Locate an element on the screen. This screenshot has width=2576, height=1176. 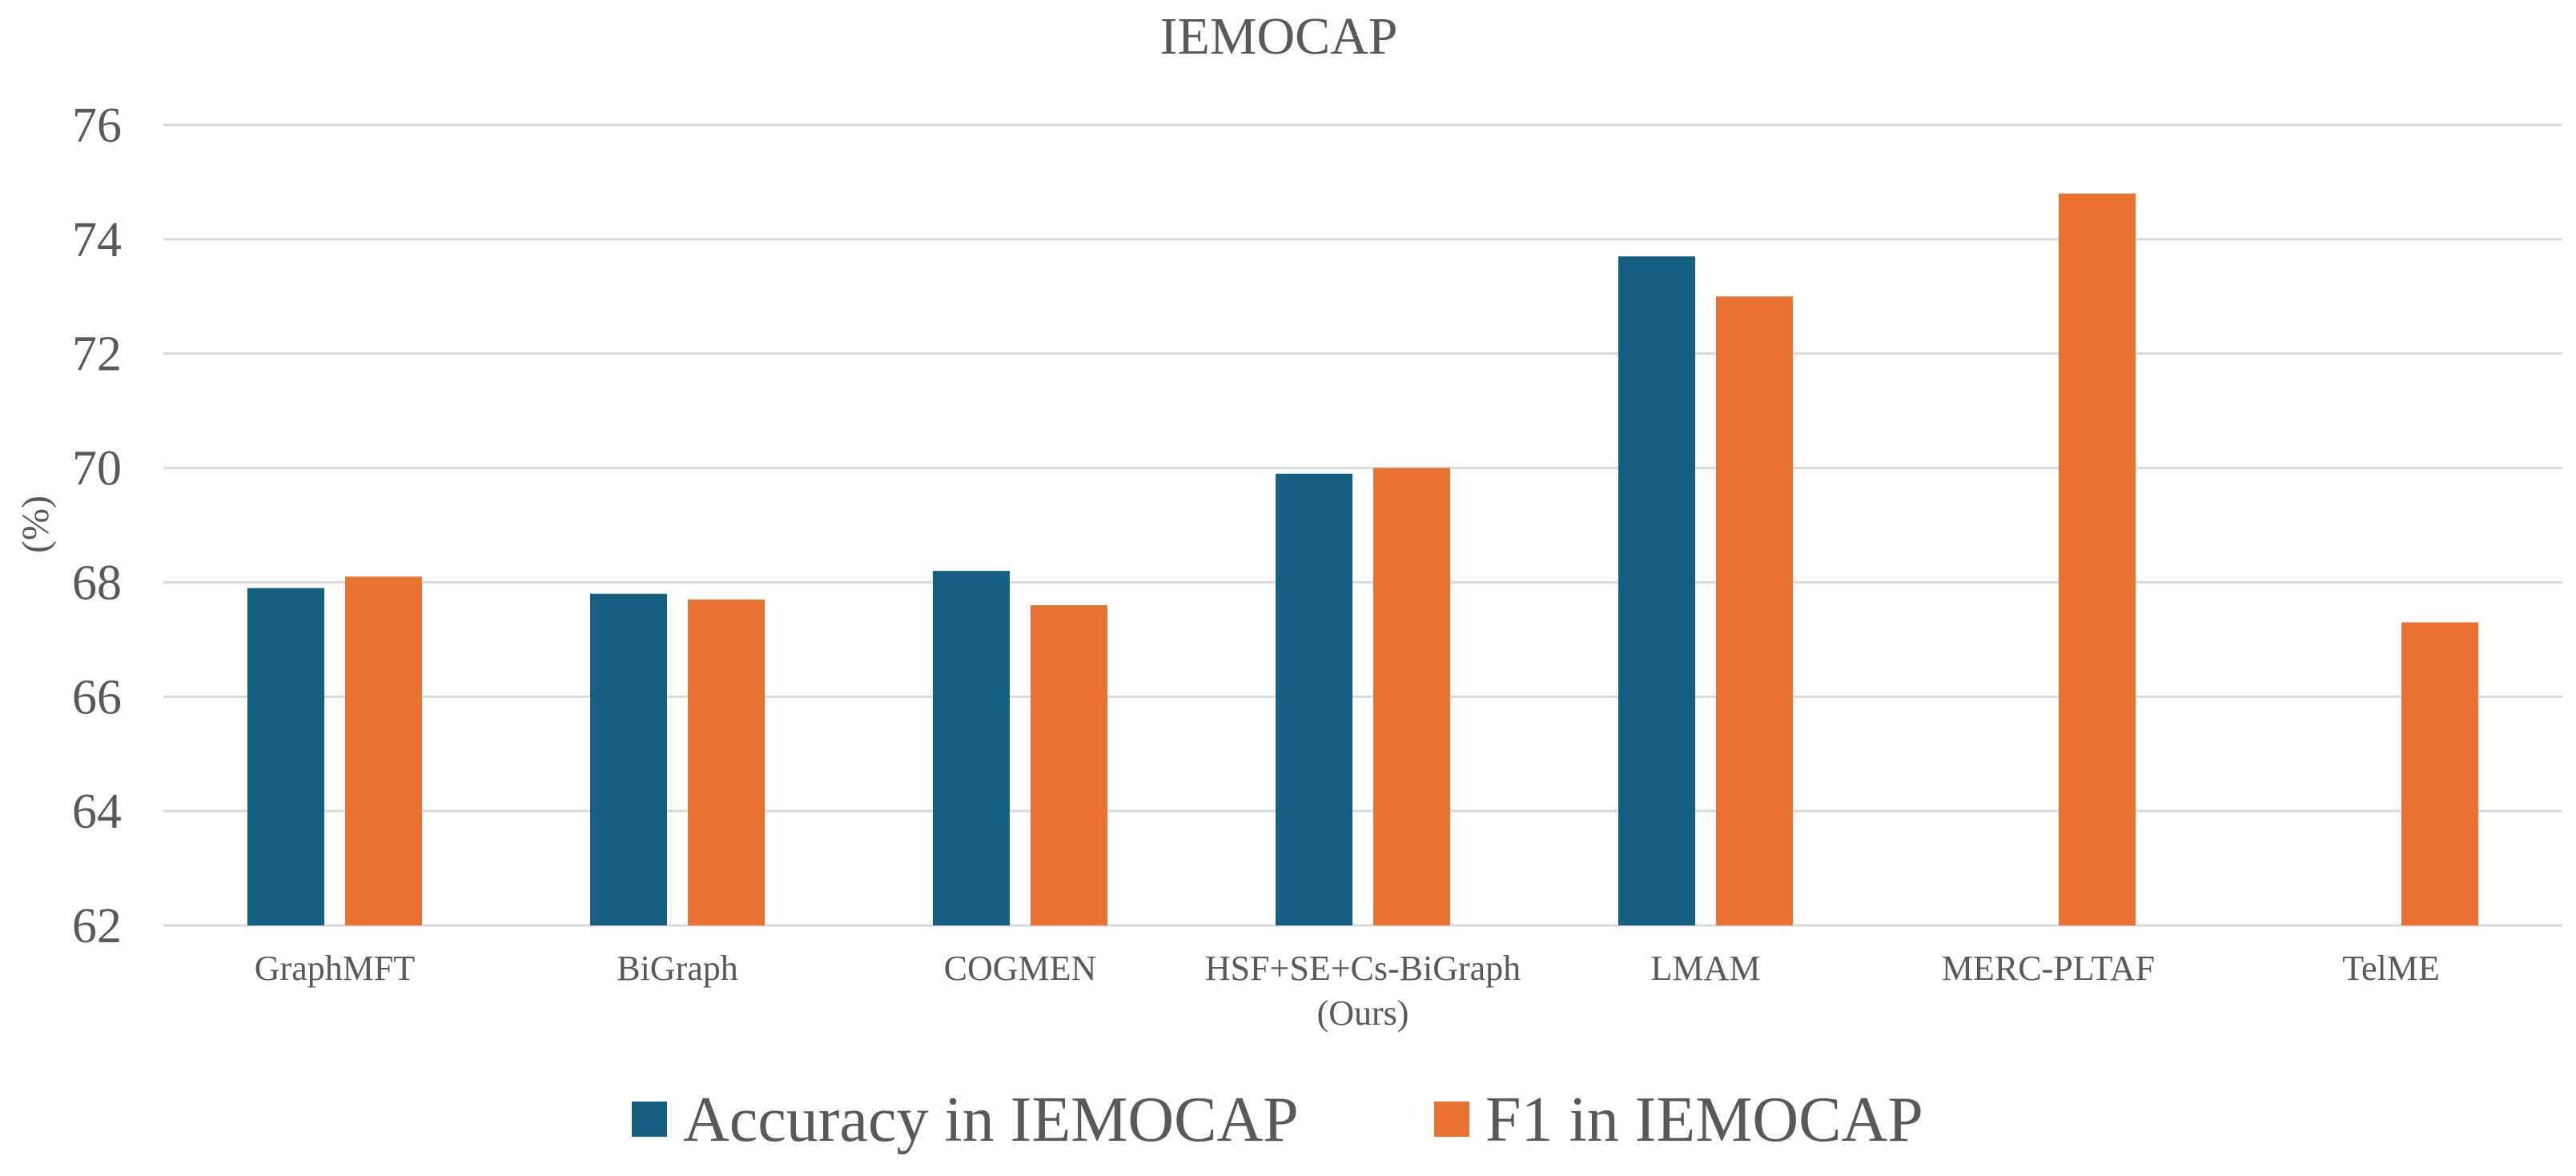
legend-label: Accuracy in IEMOCAP is located at coordinates (991, 1120).